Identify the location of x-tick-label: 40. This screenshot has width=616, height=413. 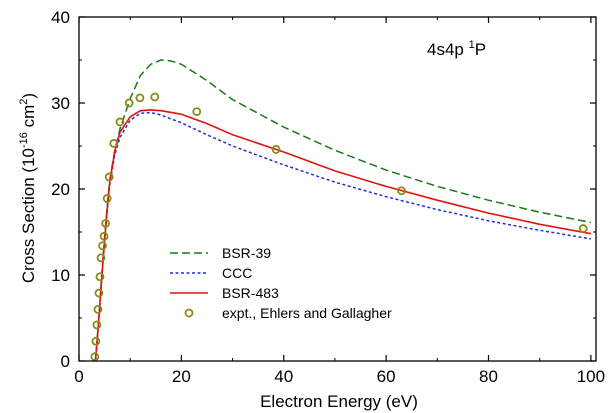
(283, 376).